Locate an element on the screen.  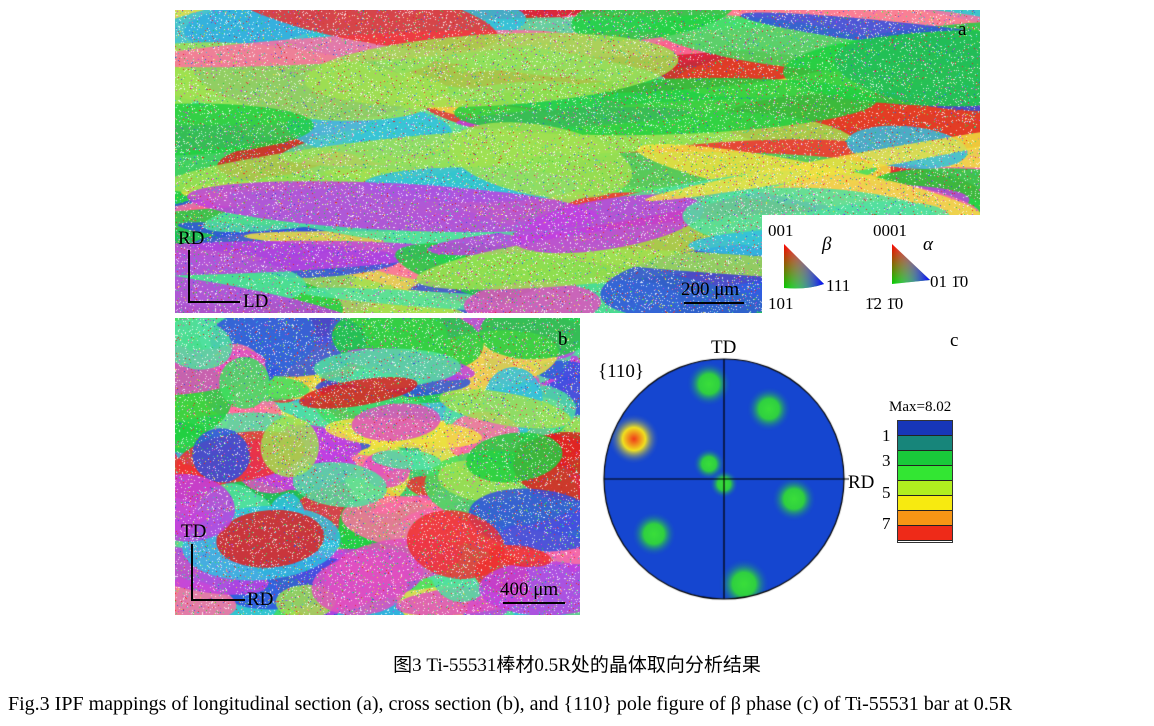
alpha-symbol: α is located at coordinates (928, 244).